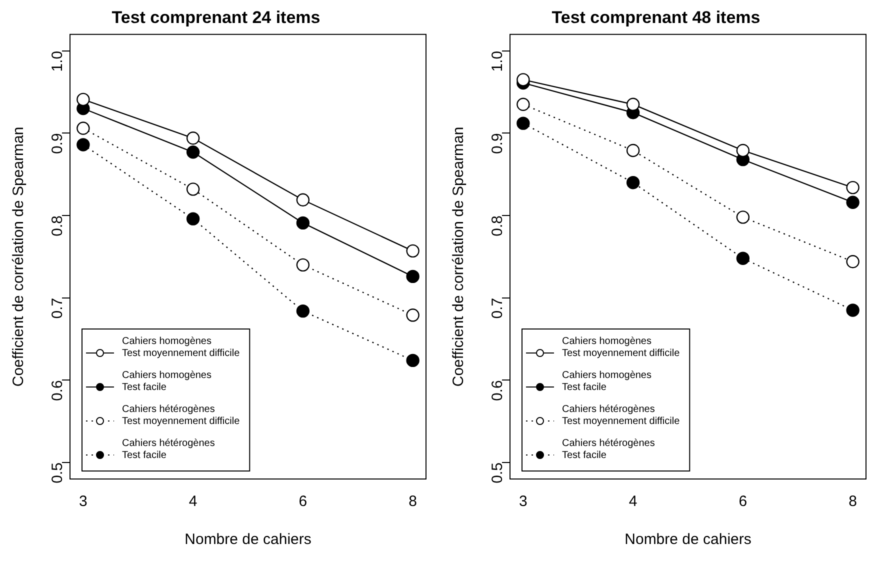 This screenshot has height=563, width=881. What do you see at coordinates (216, 17) in the screenshot?
I see `chart-title: Test comprenant 24 items` at bounding box center [216, 17].